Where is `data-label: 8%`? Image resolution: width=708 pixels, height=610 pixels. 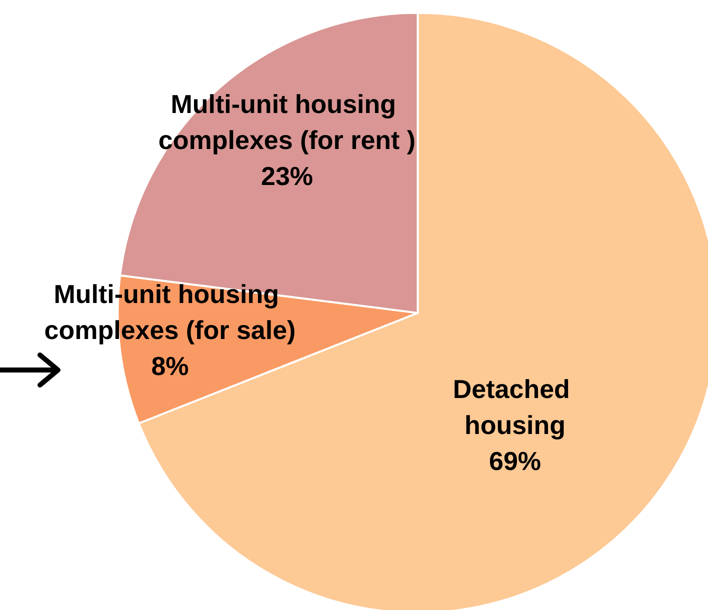
data-label: 8% is located at coordinates (170, 366).